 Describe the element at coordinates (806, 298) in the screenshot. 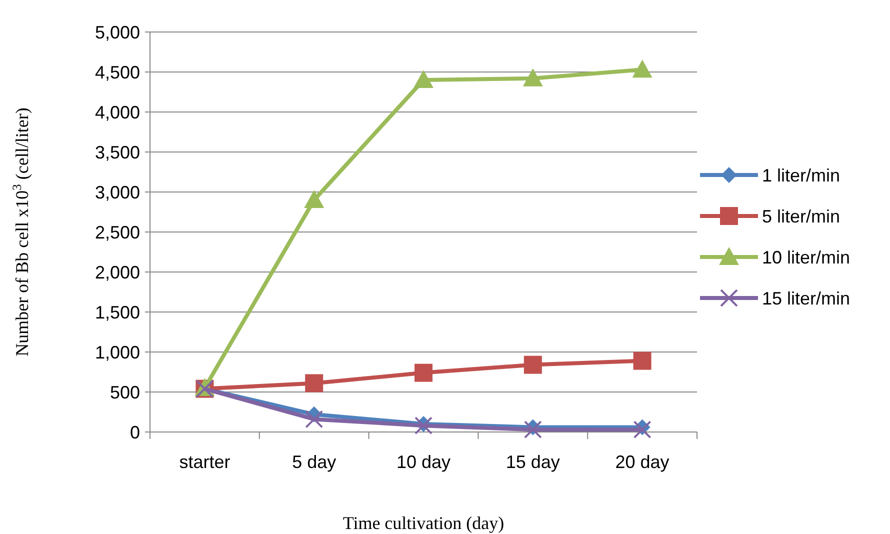

I see `legend-label: 15 liter/min` at that location.